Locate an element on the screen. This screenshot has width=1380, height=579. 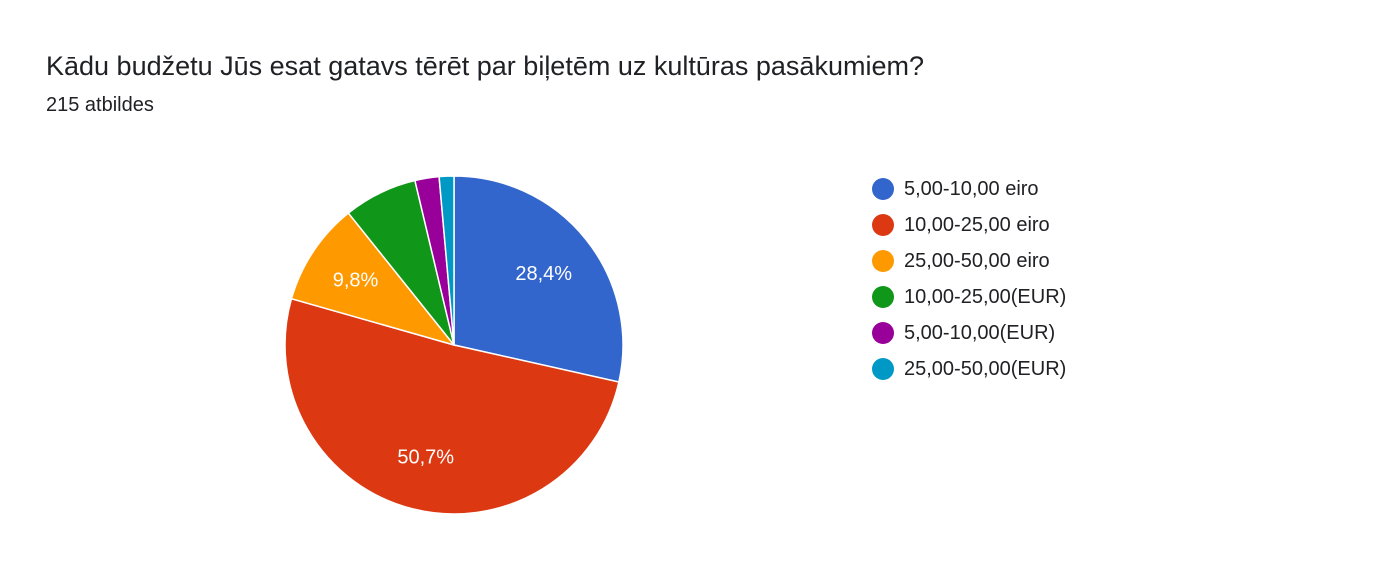
legend-item-5: 25,00-50,00(EUR) is located at coordinates (969, 369).